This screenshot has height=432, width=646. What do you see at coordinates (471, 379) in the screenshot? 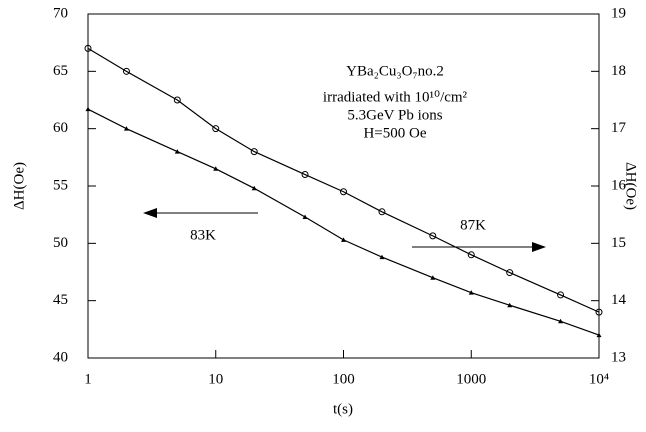
I see `x-tick-label: 1000` at bounding box center [471, 379].